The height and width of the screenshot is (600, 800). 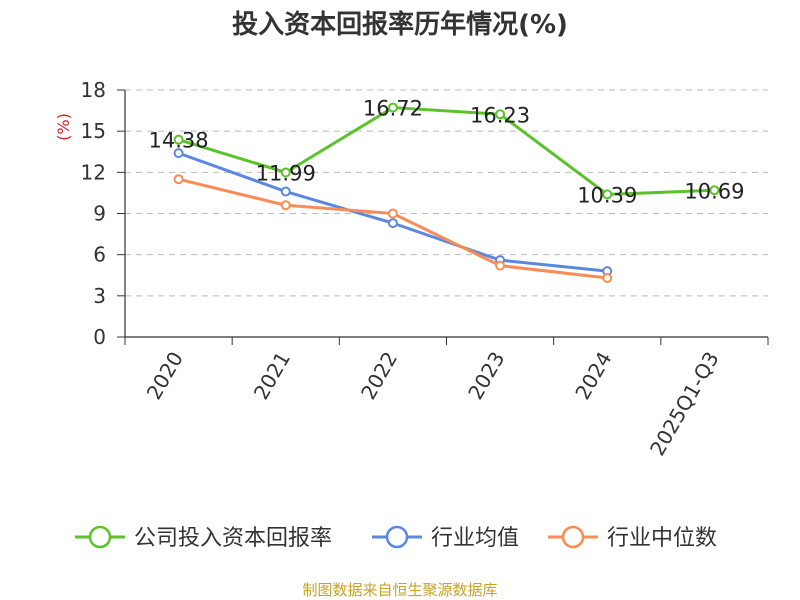 I want to click on data-label: 11.99, so click(x=286, y=173).